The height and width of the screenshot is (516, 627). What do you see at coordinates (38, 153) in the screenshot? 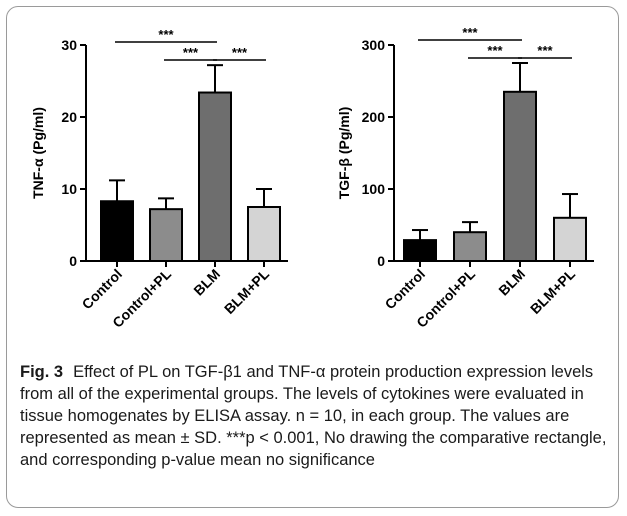
I see `y-axis-label: TNF-α (Pg/ml)` at bounding box center [38, 153].